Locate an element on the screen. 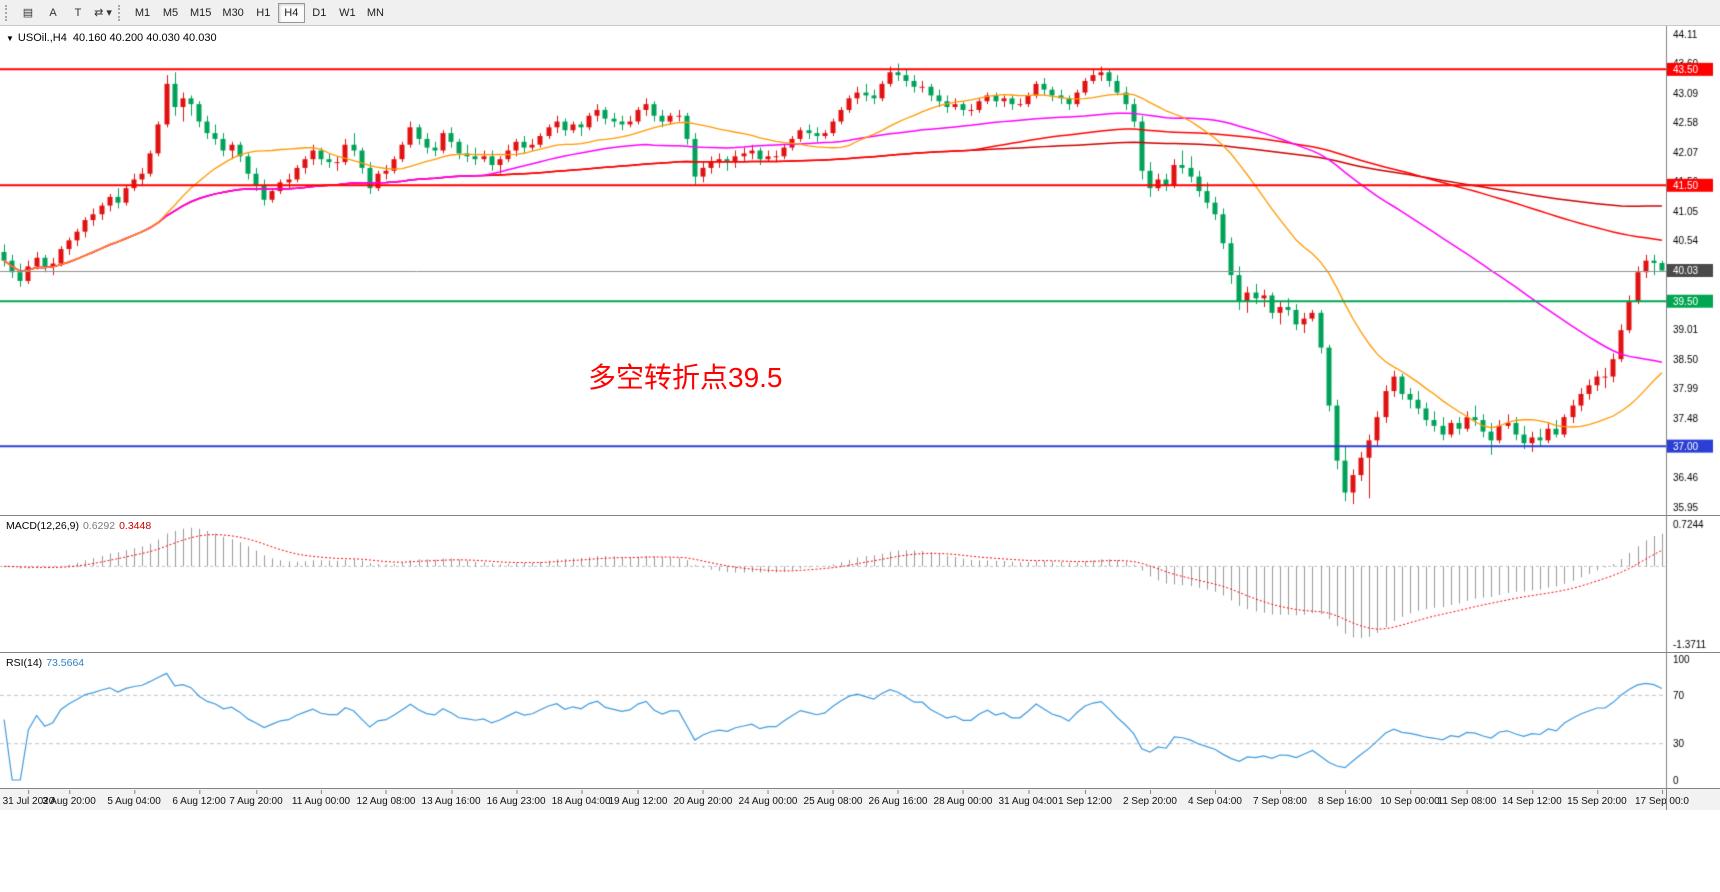  rsi-label: RSI(14) 73.5664 is located at coordinates (45, 663).